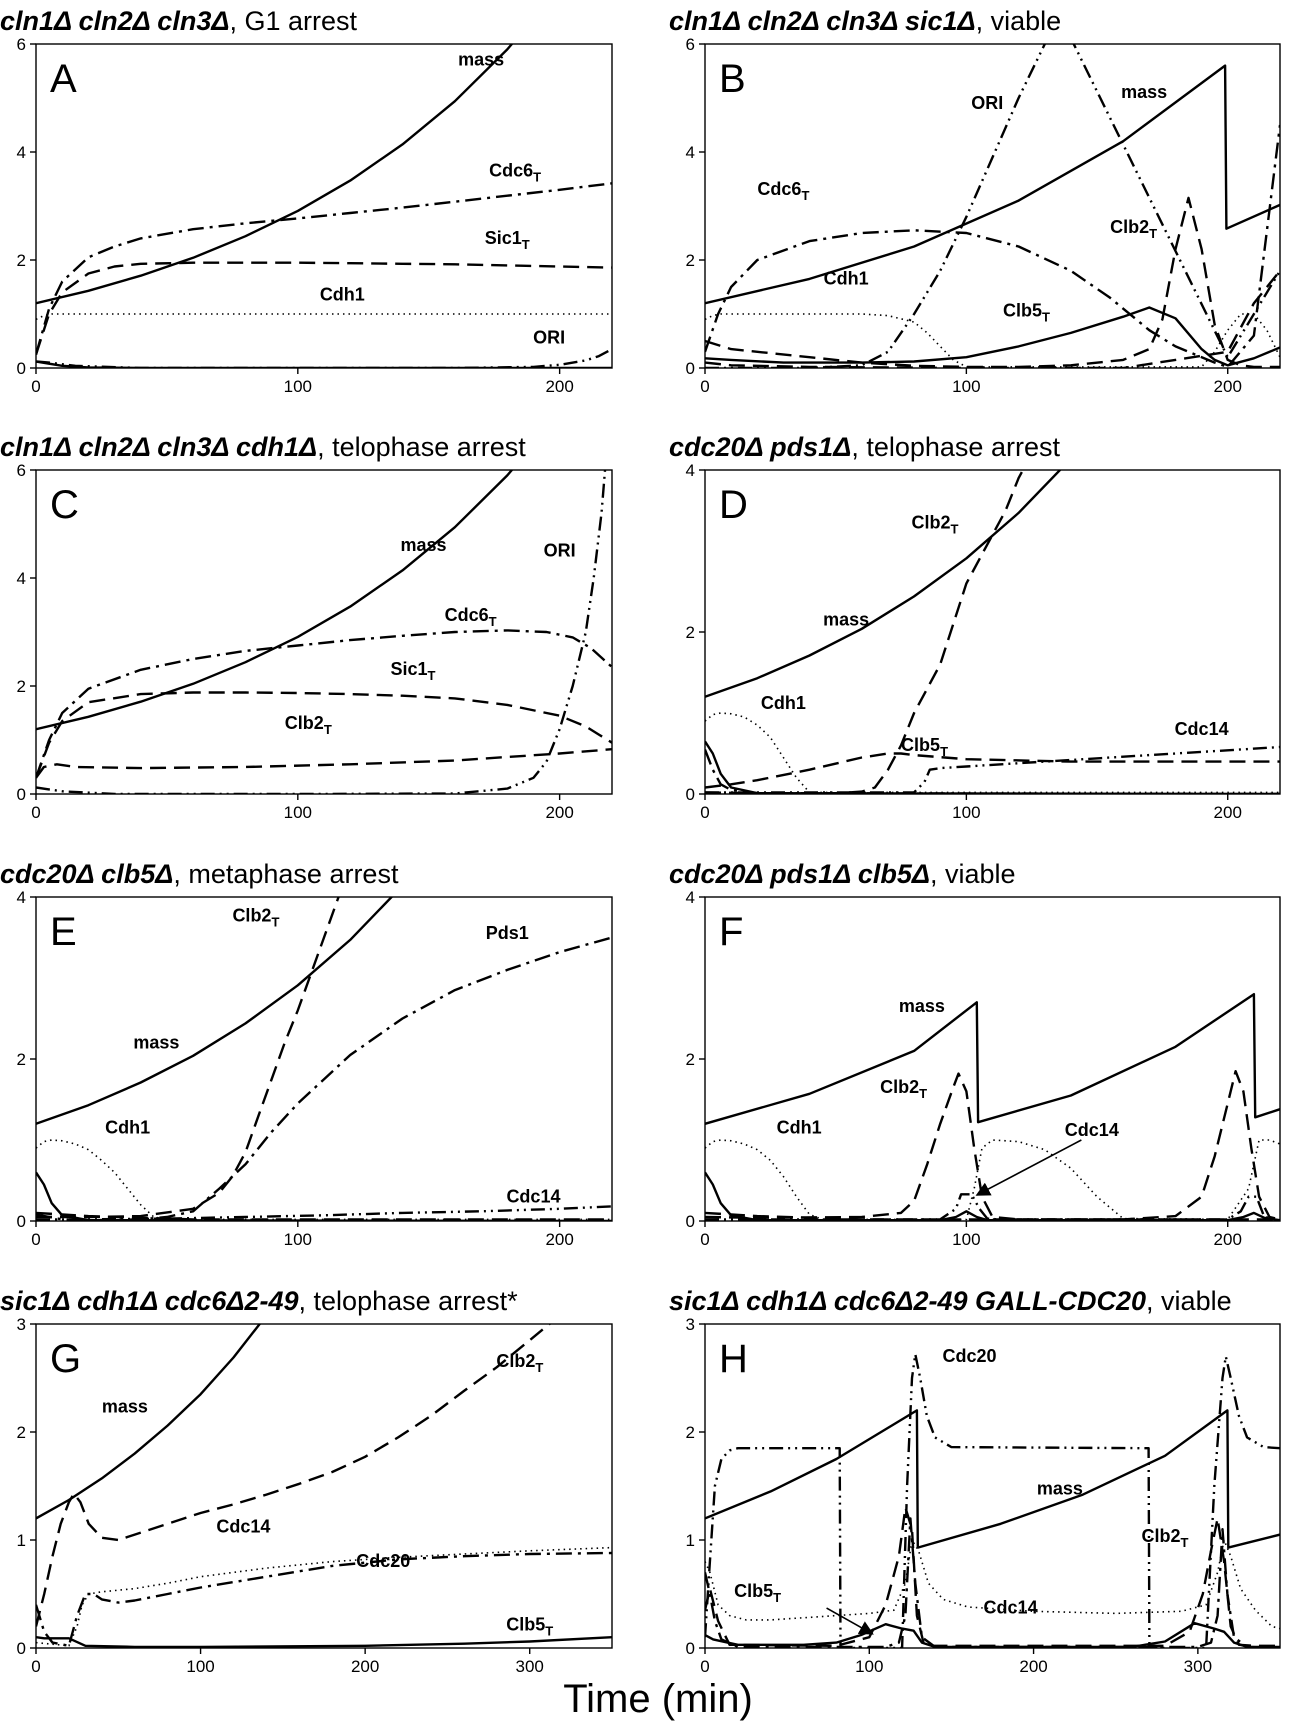 The image size is (1316, 1722). I want to click on series-line-cdh1, so click(324, 1180).